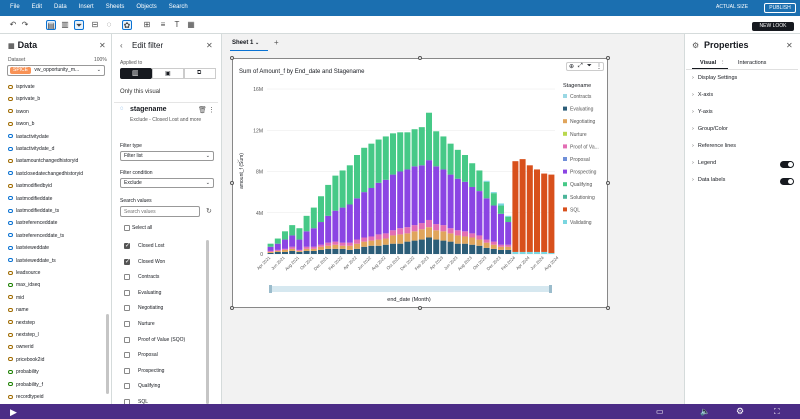  What do you see at coordinates (787, 181) in the screenshot?
I see `data-labels-toggle` at bounding box center [787, 181].